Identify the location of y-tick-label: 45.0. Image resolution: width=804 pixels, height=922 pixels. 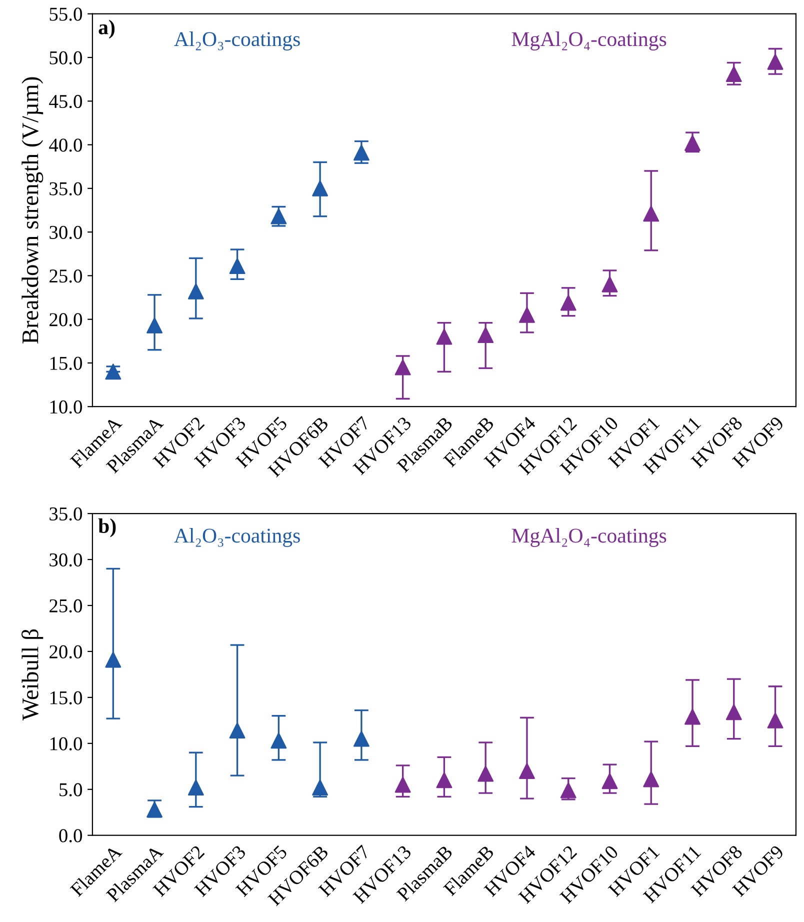
(65, 101).